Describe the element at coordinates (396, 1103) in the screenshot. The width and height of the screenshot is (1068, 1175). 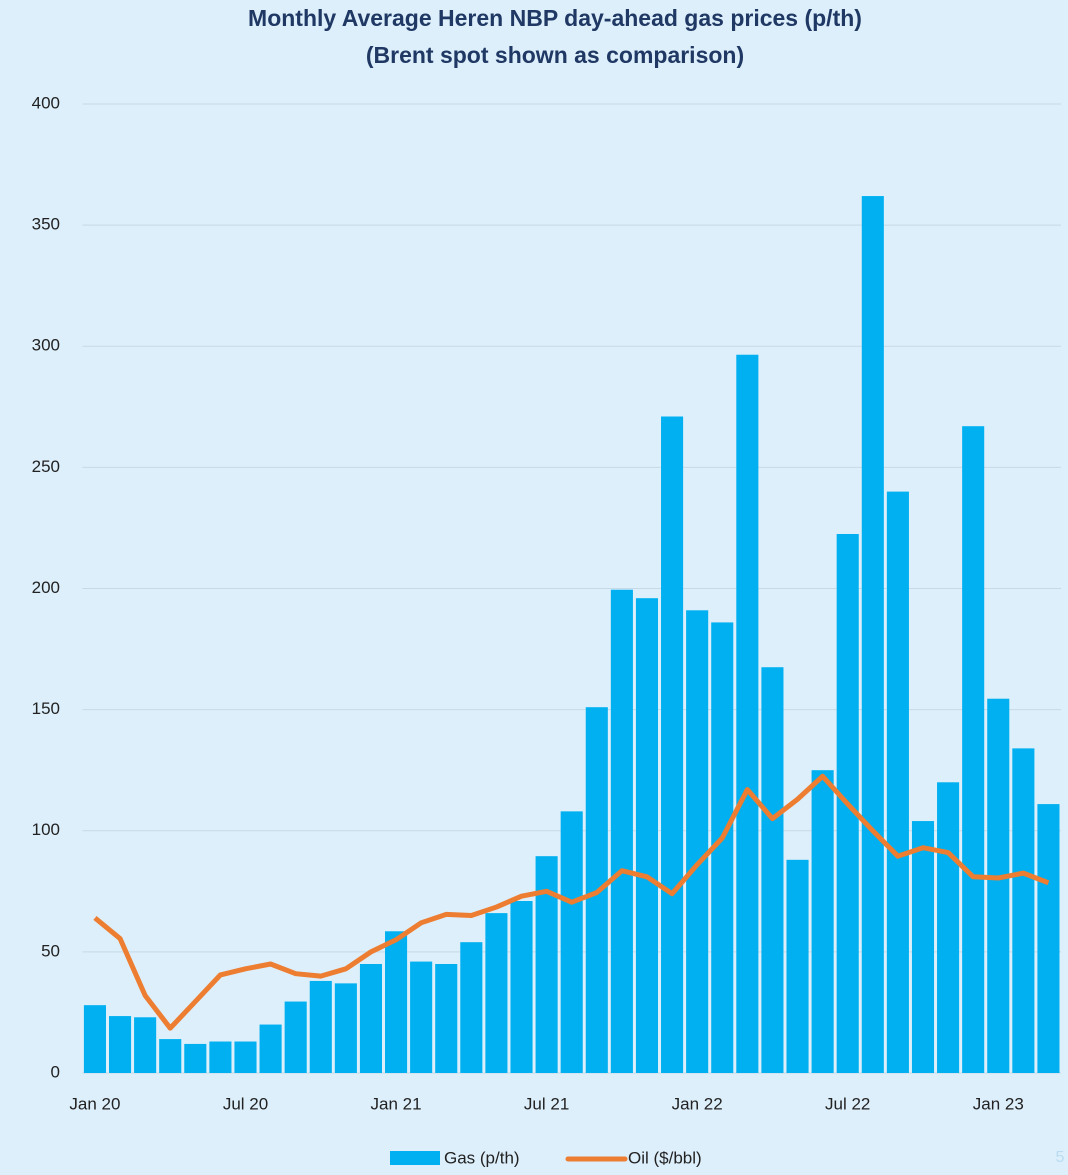
I see `x-tick-label: Jan 21` at that location.